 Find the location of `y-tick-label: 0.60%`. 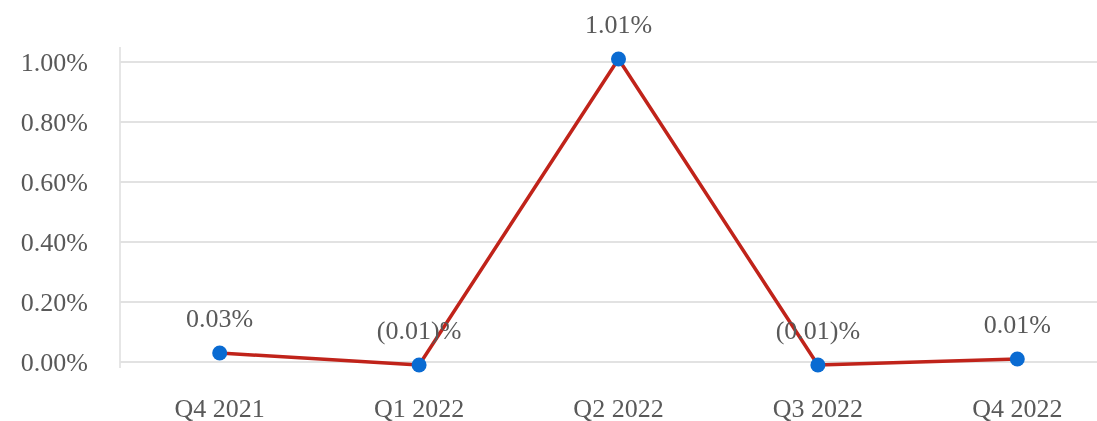

y-tick-label: 0.60% is located at coordinates (54, 183).